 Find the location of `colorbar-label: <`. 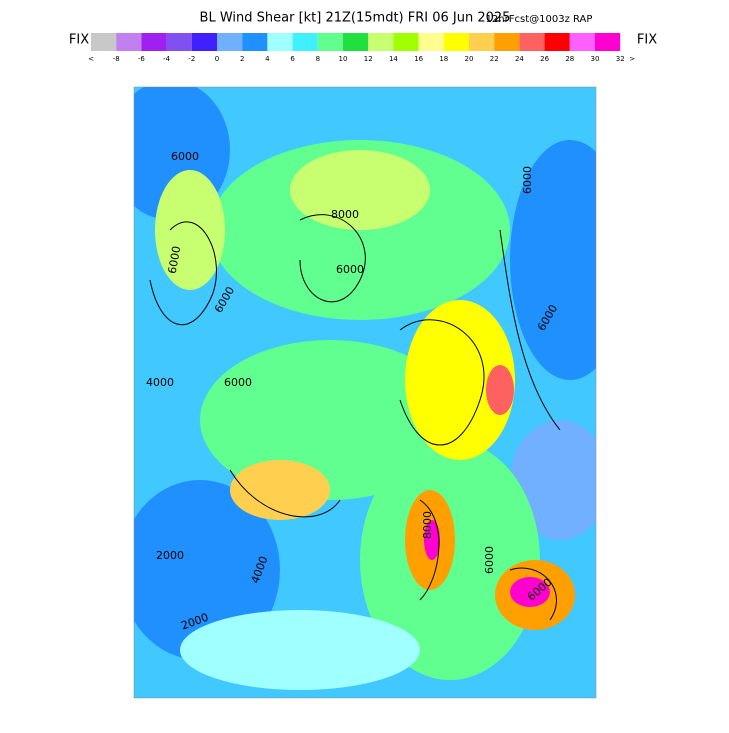

colorbar-label: < is located at coordinates (91, 59).